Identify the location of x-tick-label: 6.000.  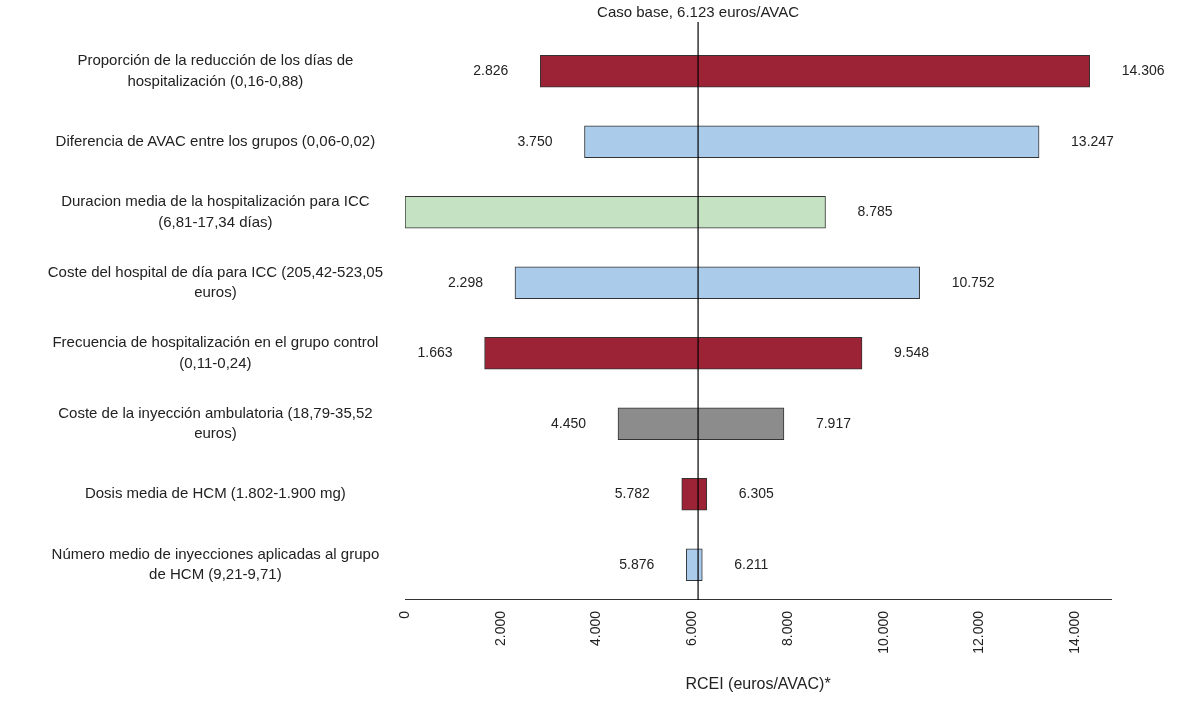
(691, 628).